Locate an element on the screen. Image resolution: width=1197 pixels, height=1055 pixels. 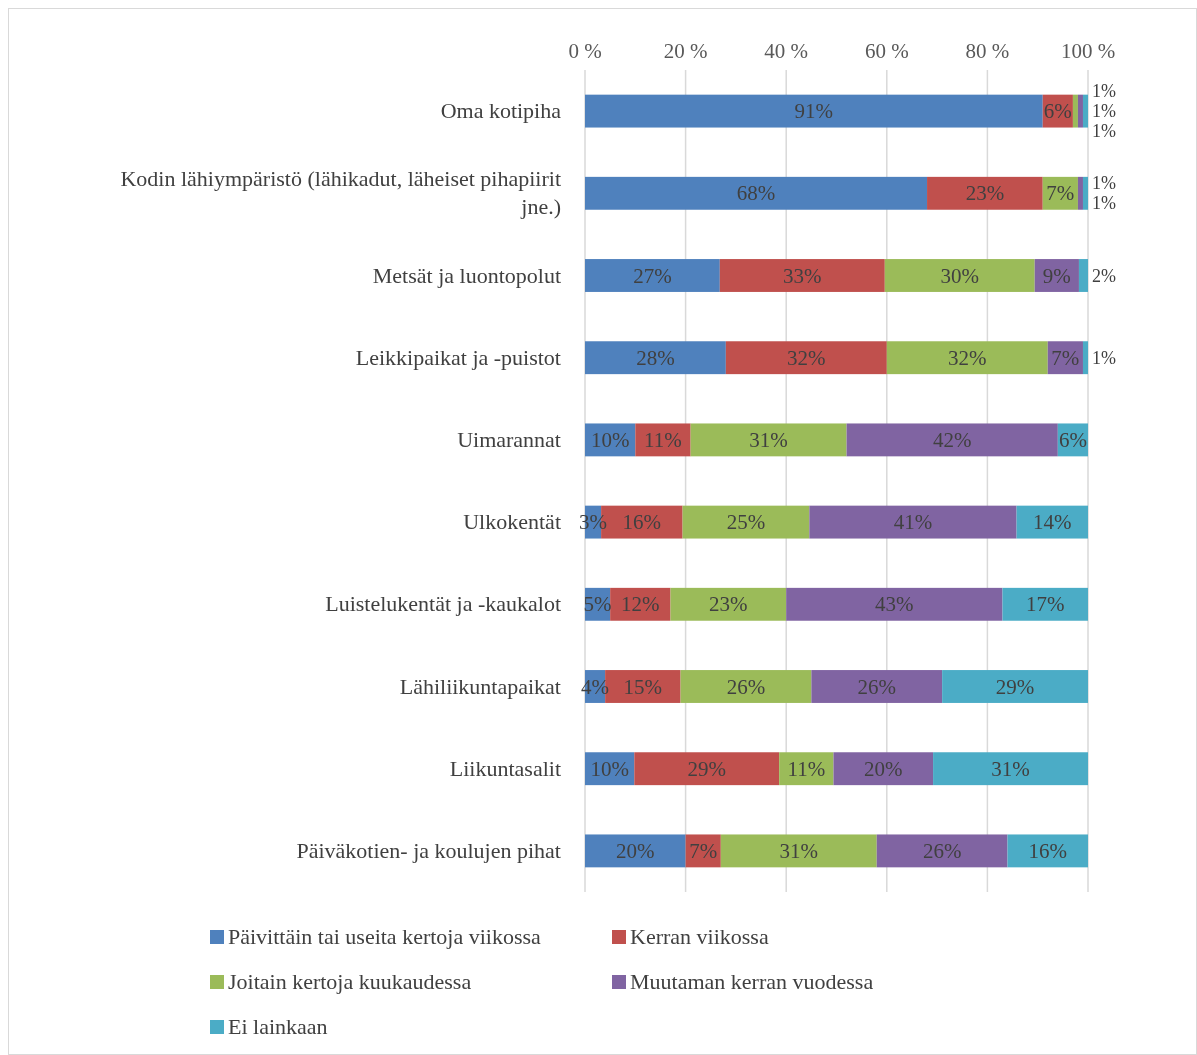
data-label: 27% is located at coordinates (652, 275).